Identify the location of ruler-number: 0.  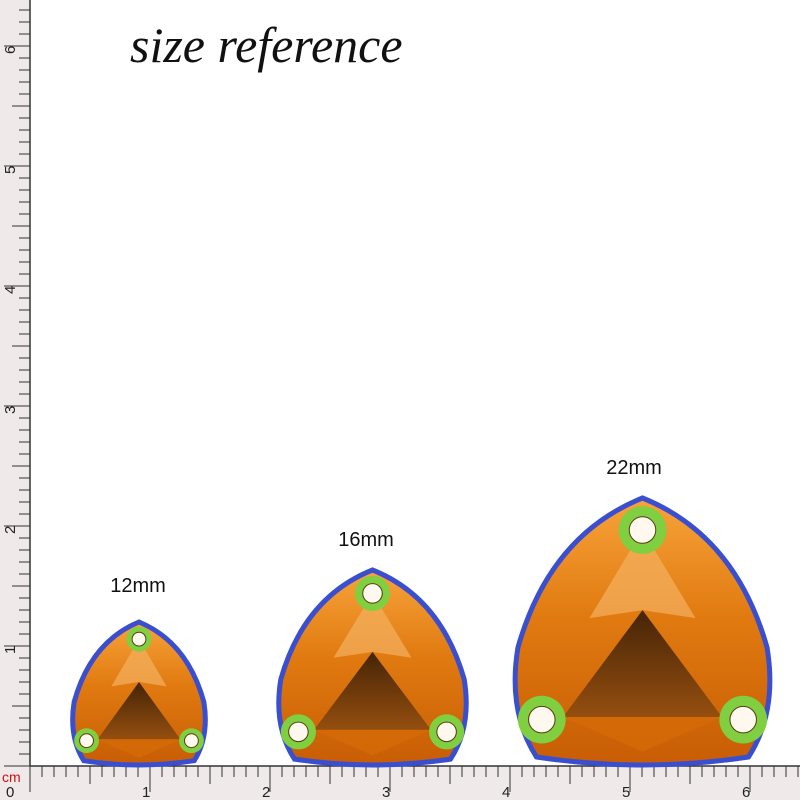
(10, 792).